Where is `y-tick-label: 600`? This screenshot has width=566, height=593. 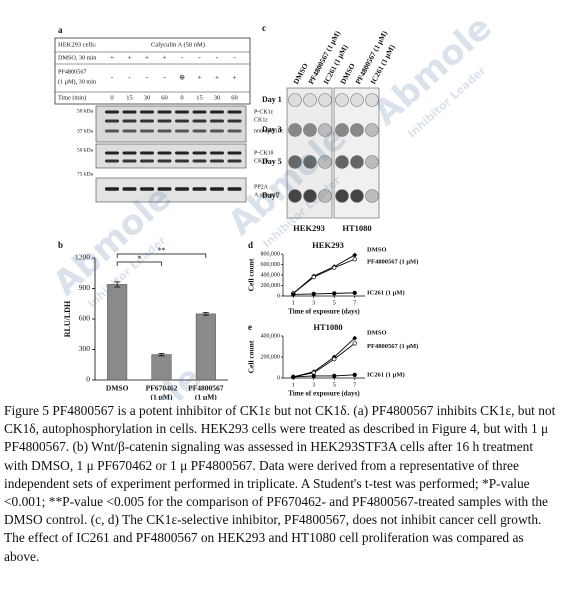
y-tick-label: 600 is located at coordinates (85, 318).